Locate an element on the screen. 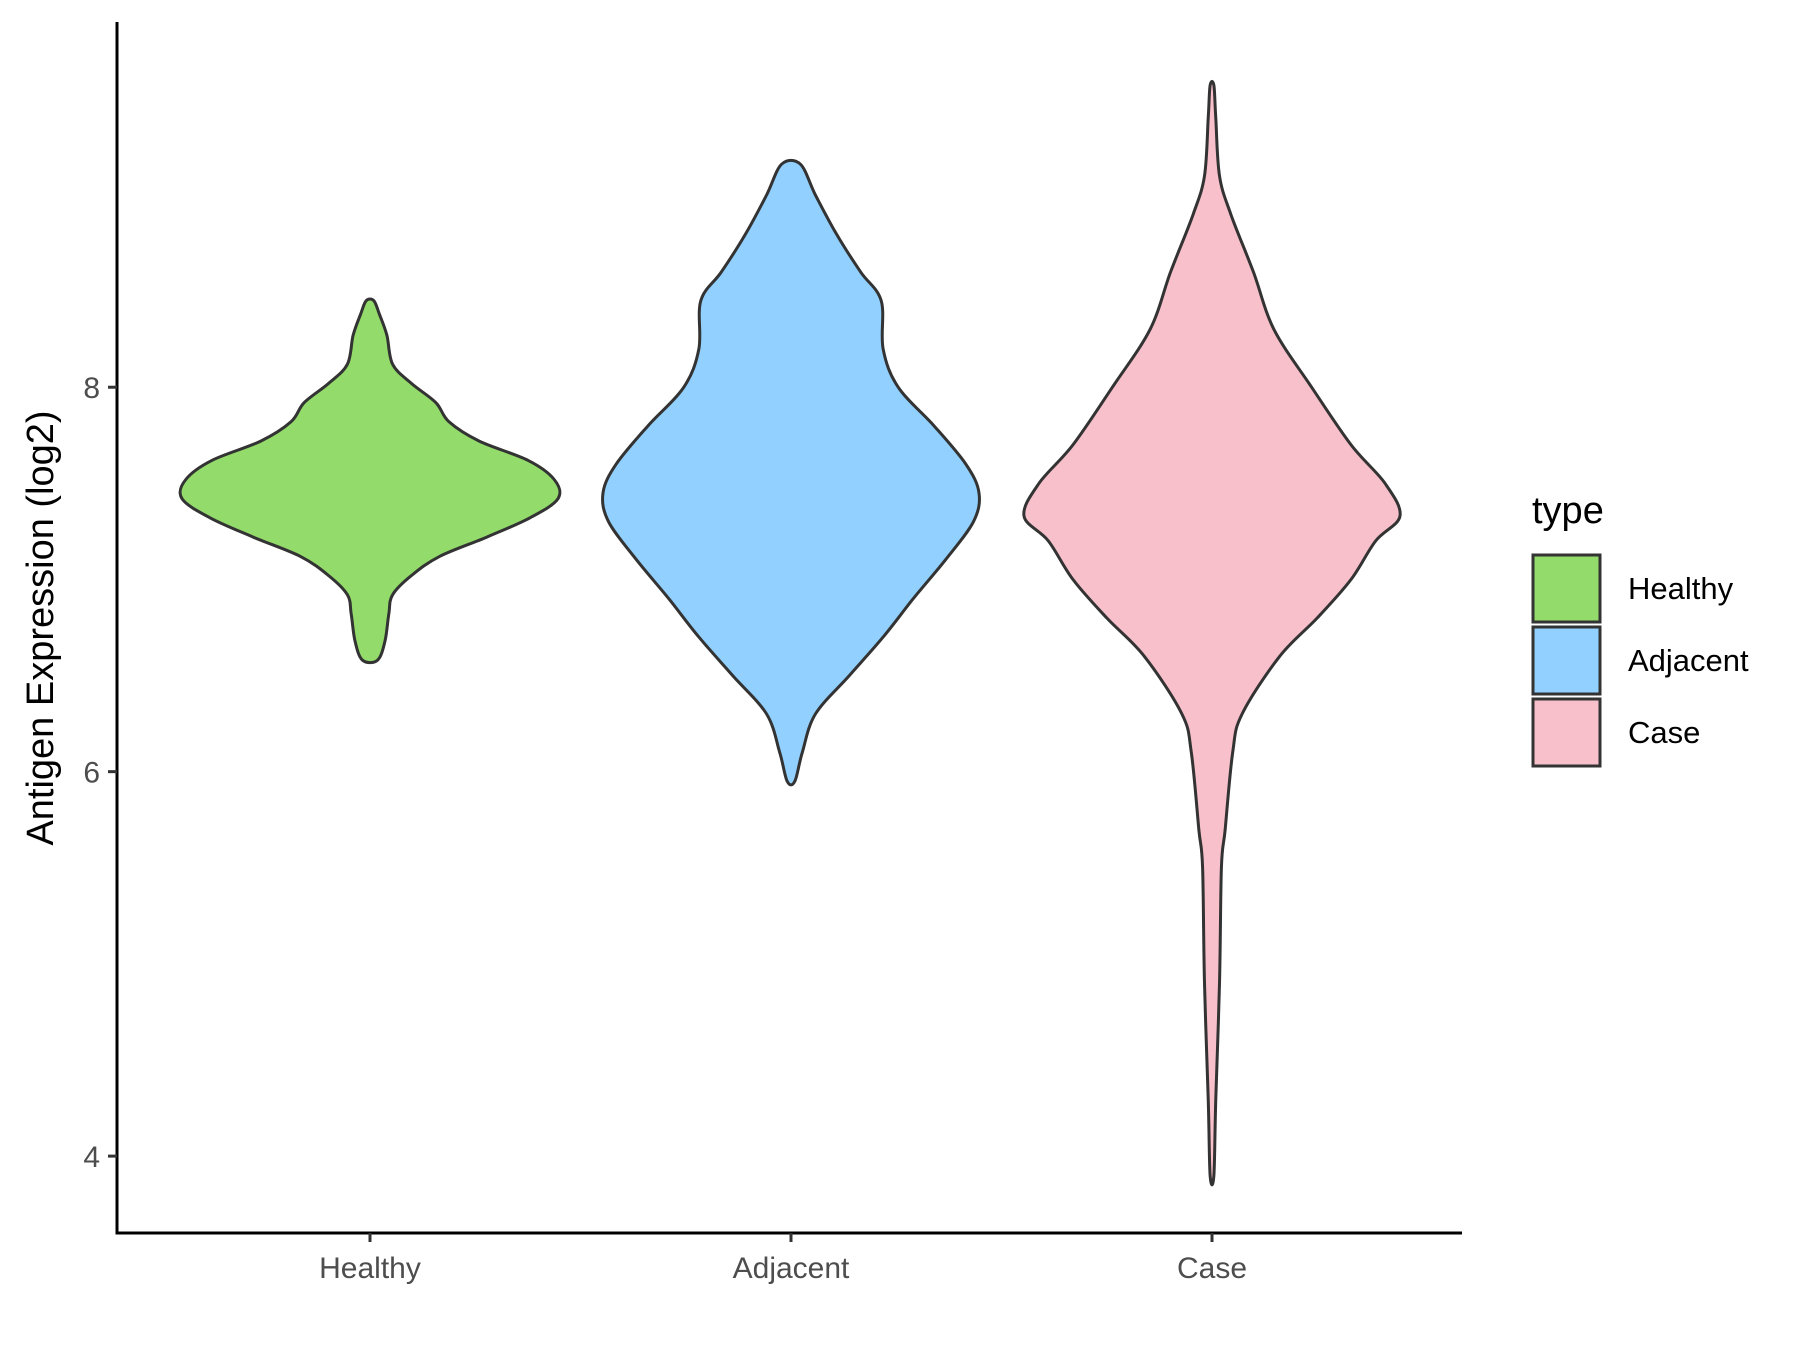  x-tick-label-case: Case is located at coordinates (1212, 1268).